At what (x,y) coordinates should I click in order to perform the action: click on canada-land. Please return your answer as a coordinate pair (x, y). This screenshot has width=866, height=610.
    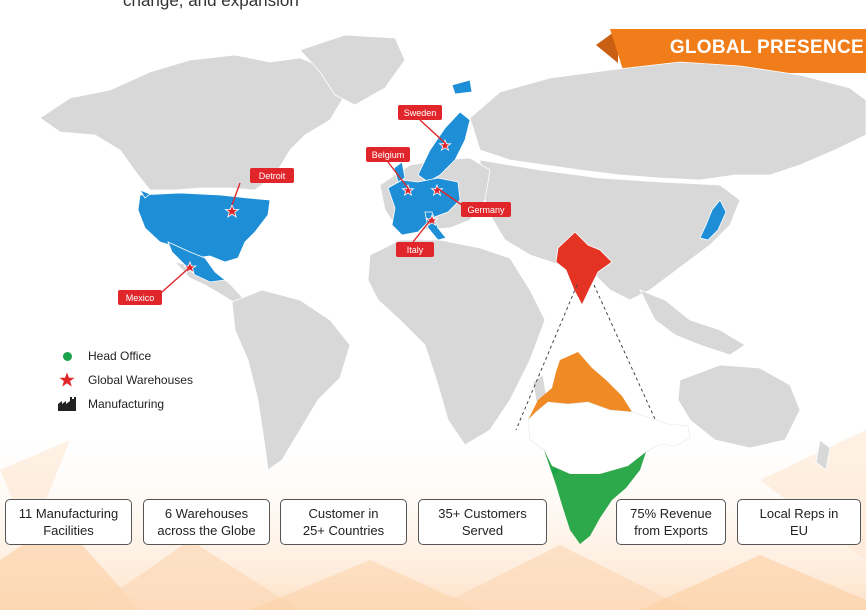
    Looking at the image, I should click on (192, 122).